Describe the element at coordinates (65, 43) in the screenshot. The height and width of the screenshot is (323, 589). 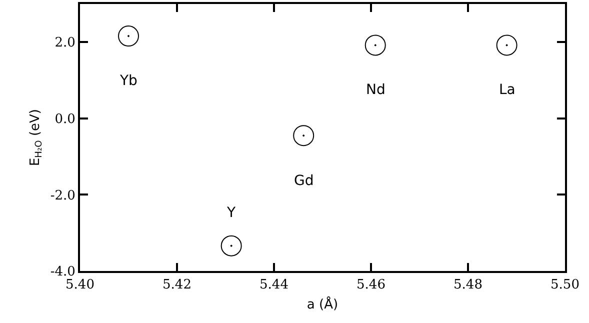
I see `y-tick-label: 2.0` at that location.